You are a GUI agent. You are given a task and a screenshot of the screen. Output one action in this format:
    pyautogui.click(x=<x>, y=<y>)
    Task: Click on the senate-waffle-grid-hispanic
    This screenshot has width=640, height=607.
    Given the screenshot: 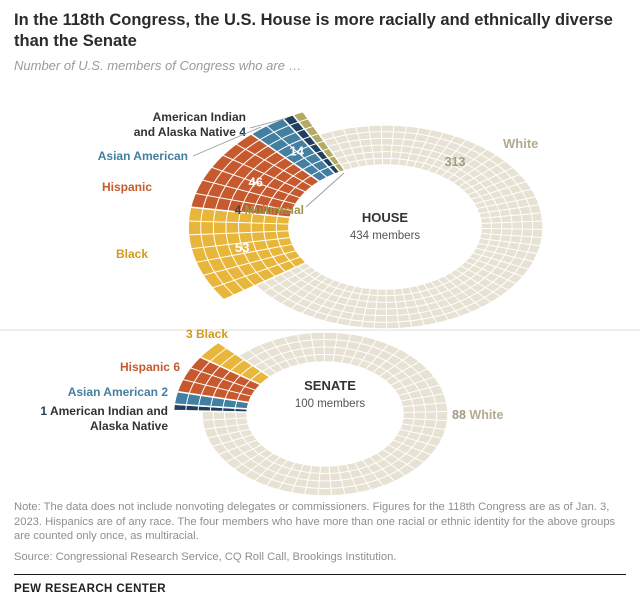 What is the action you would take?
    pyautogui.click(x=221, y=380)
    